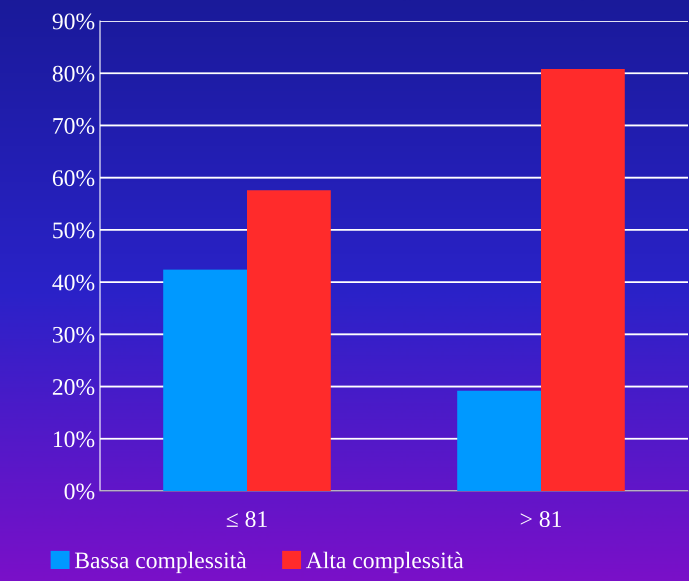  What do you see at coordinates (385, 563) in the screenshot?
I see `legend-label: Alta complessità` at bounding box center [385, 563].